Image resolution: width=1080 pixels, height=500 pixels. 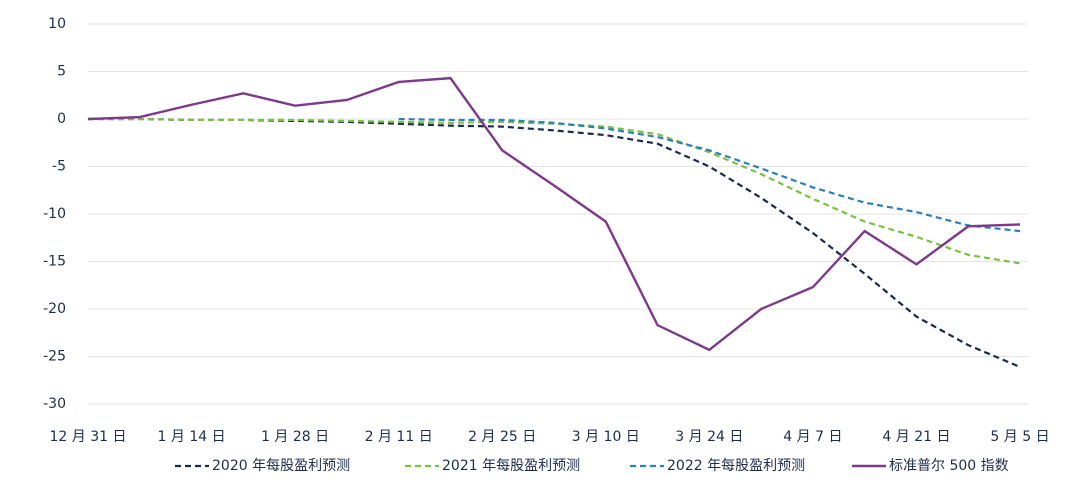 What do you see at coordinates (709, 437) in the screenshot?
I see `x-tick-label: 3 月 24 日` at bounding box center [709, 437].